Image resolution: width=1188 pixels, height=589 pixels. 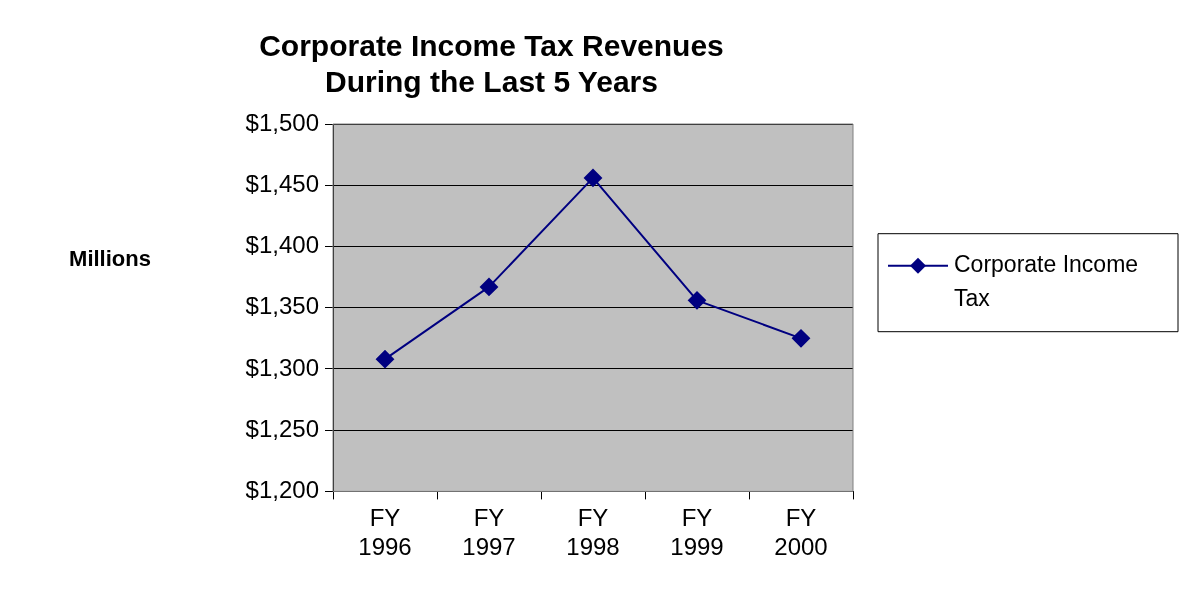 What do you see at coordinates (801, 532) in the screenshot?
I see `x-tick-label: FY 2000` at bounding box center [801, 532].